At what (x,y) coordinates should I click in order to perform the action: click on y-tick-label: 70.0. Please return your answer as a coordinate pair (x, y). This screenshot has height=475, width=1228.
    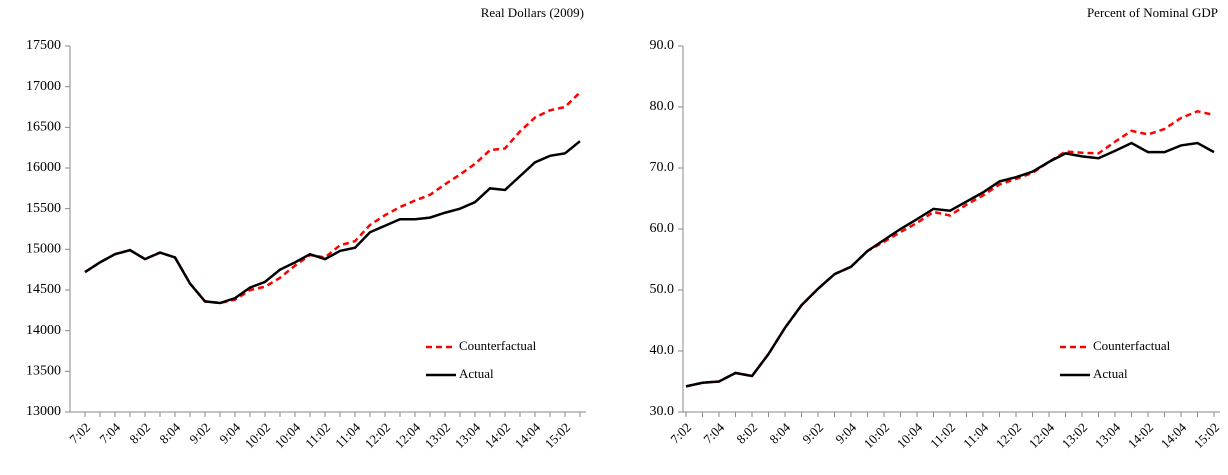
    Looking at the image, I should click on (662, 167).